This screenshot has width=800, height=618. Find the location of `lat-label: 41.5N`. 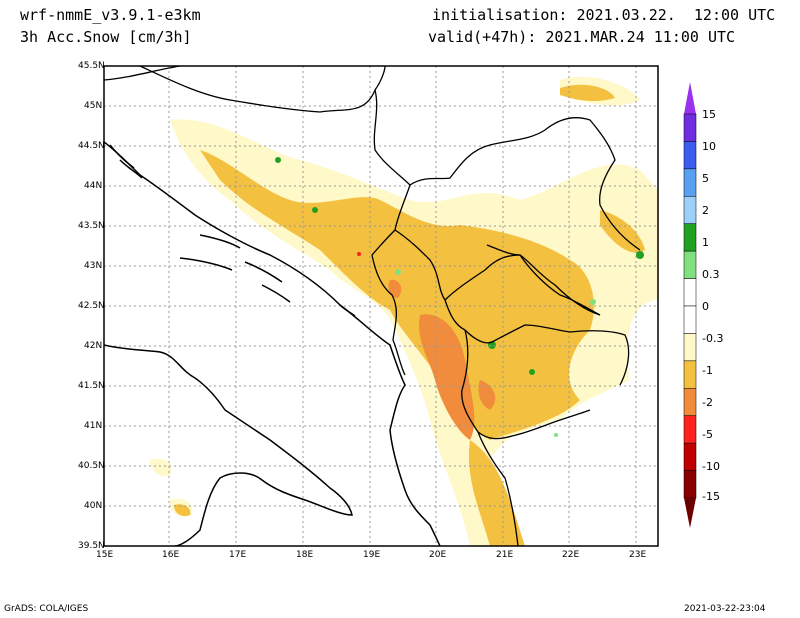

lat-label: 41.5N is located at coordinates (91, 386).